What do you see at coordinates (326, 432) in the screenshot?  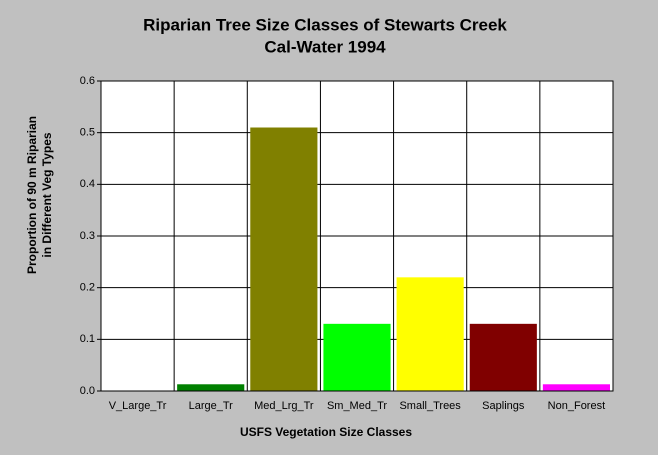 I see `x-axis-title: USFS Vegetation Size Classes` at bounding box center [326, 432].